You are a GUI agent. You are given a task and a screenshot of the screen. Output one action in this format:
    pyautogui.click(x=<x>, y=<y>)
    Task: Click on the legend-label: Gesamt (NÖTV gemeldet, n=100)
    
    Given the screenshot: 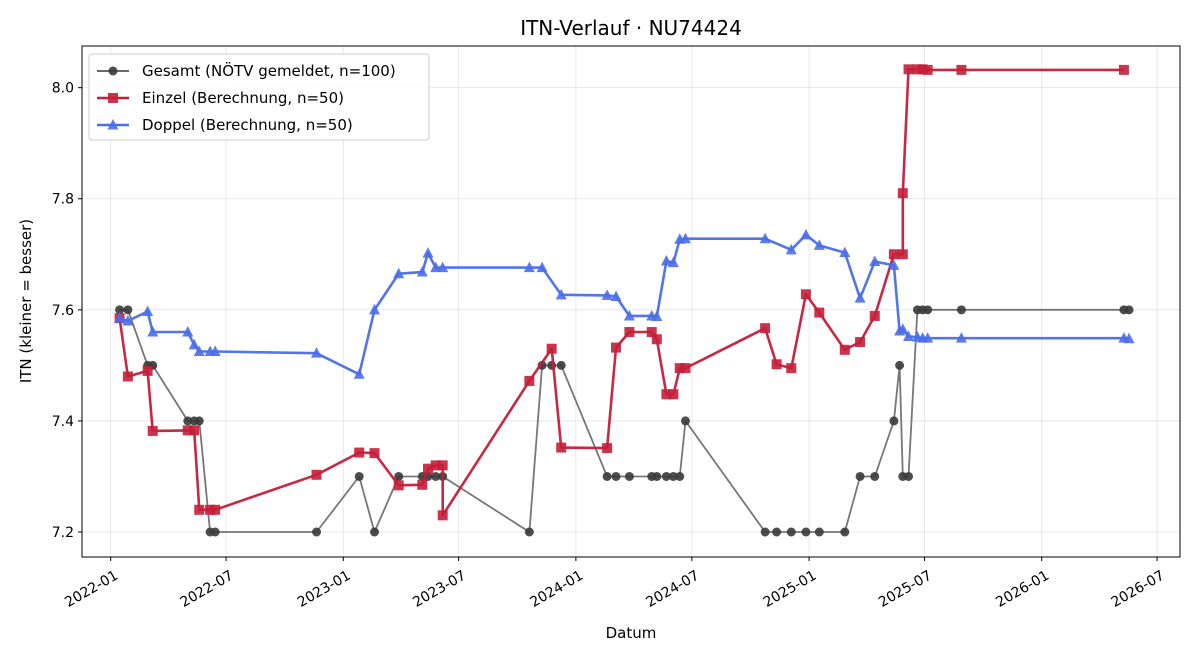 What is the action you would take?
    pyautogui.click(x=269, y=70)
    